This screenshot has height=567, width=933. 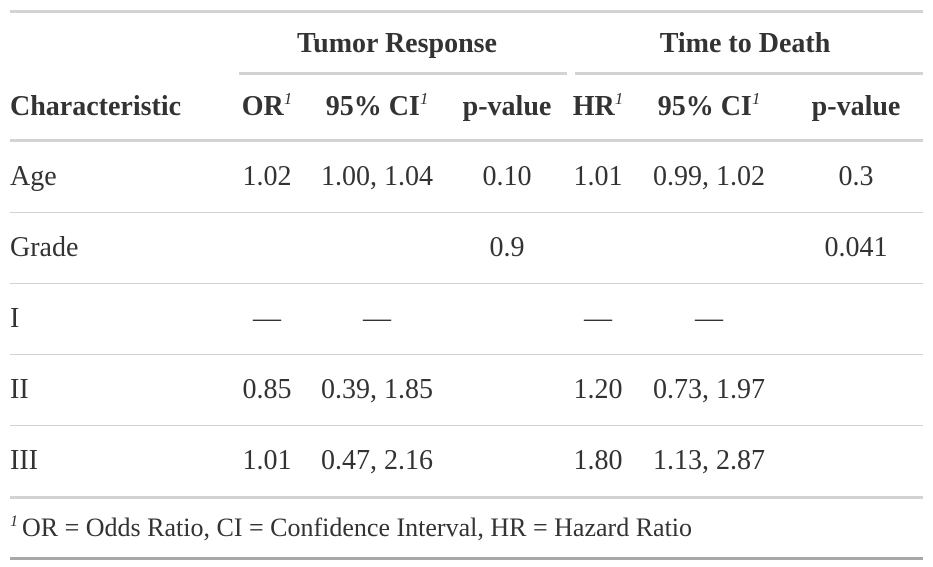 I want to click on col-header-pvalue-death: p-value, so click(x=856, y=108).